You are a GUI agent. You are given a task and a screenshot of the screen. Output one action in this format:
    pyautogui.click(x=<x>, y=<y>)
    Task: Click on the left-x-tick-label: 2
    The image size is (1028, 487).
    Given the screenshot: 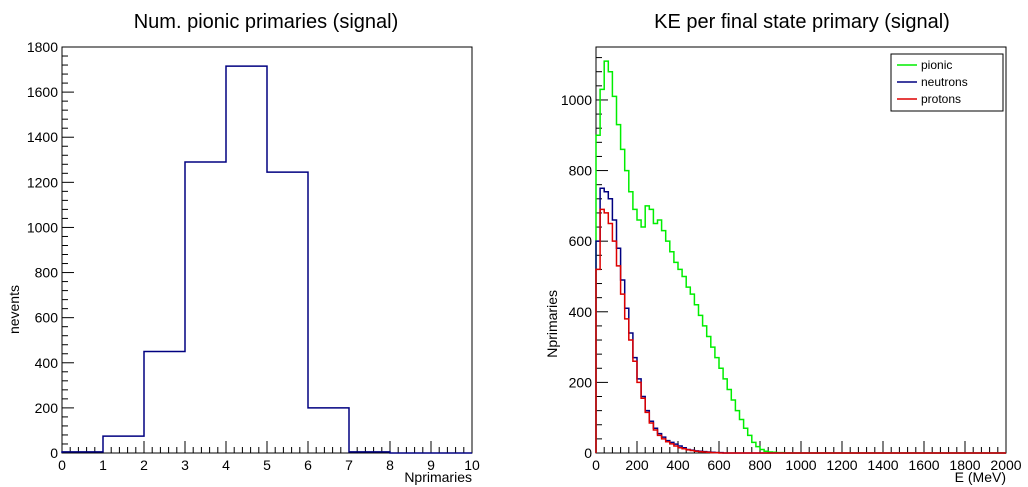 What is the action you would take?
    pyautogui.click(x=144, y=465)
    